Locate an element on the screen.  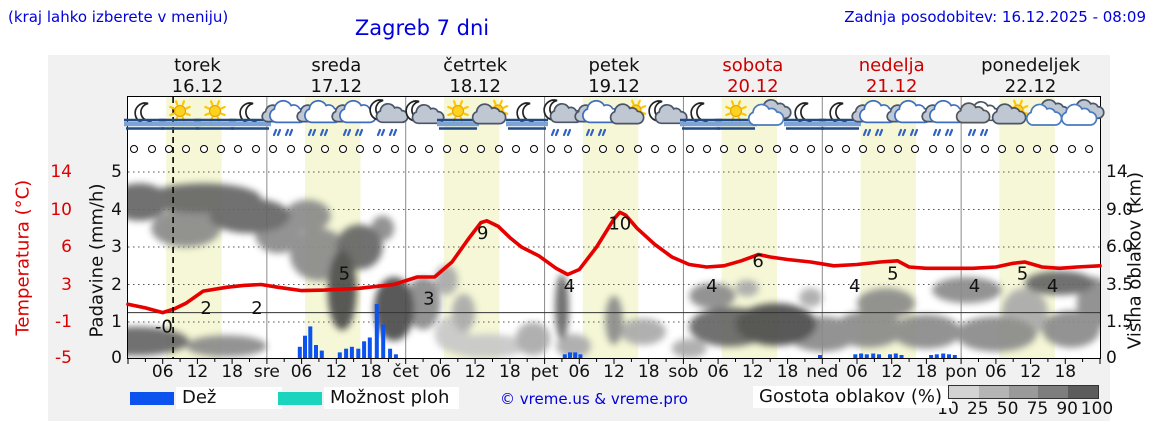
svg-text: 9 is located at coordinates (482, 233).